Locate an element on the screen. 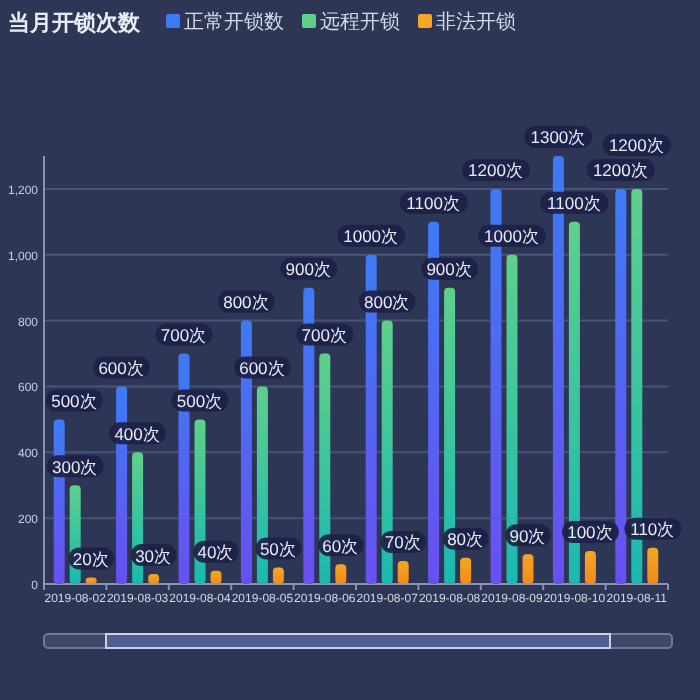 This screenshot has height=700, width=700. data-label: 40次 is located at coordinates (216, 552).